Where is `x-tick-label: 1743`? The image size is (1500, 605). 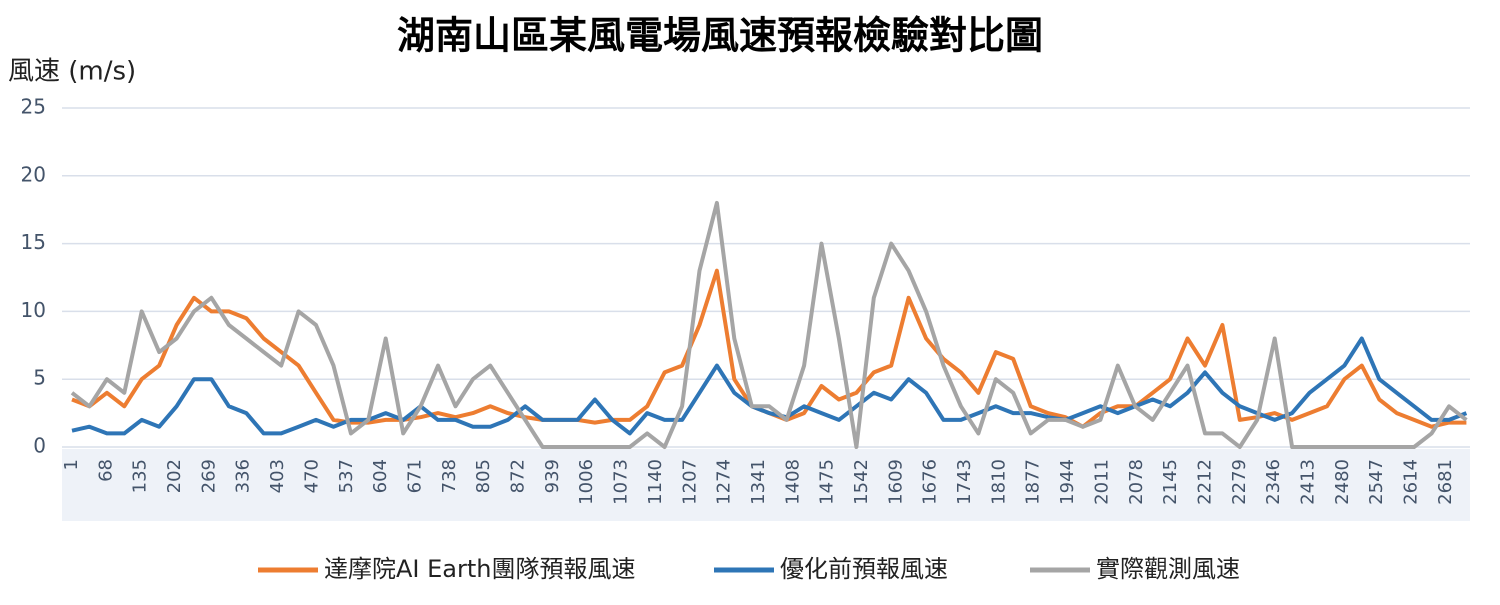 x-tick-label: 1743 is located at coordinates (964, 482).